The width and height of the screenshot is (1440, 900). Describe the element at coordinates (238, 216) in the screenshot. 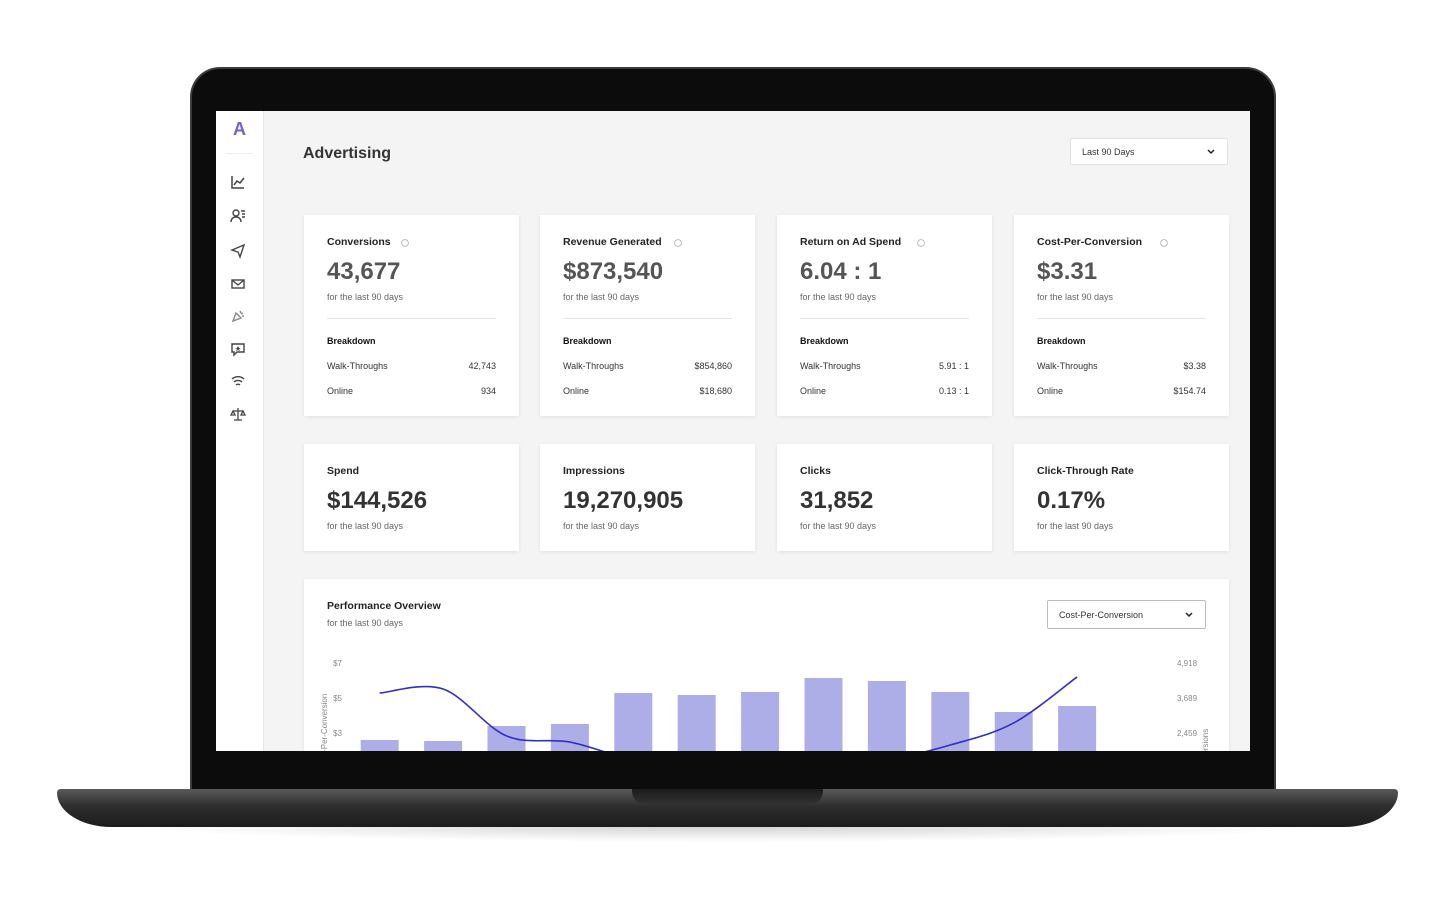

I see `icon-contacts` at that location.